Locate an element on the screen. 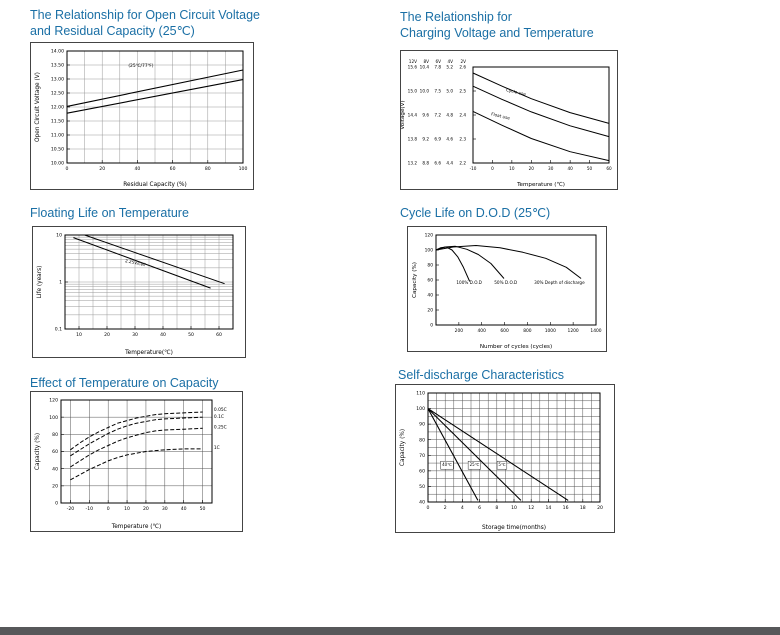 The image size is (780, 635). svg-text: 50 is located at coordinates (422, 487).